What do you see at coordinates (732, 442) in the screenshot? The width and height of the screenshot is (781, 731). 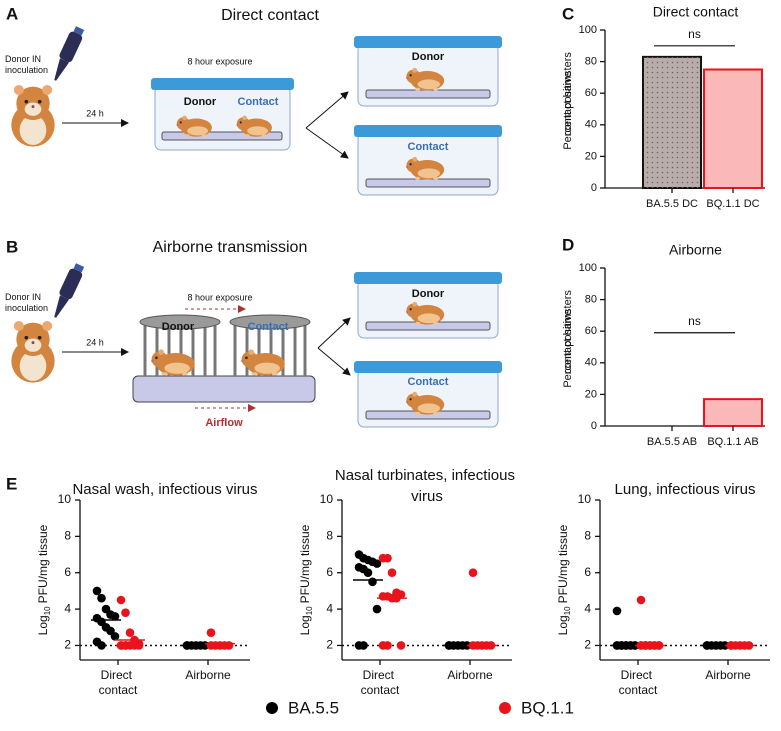 I see `x-tick-label: BQ.1.1 AB` at bounding box center [732, 442].